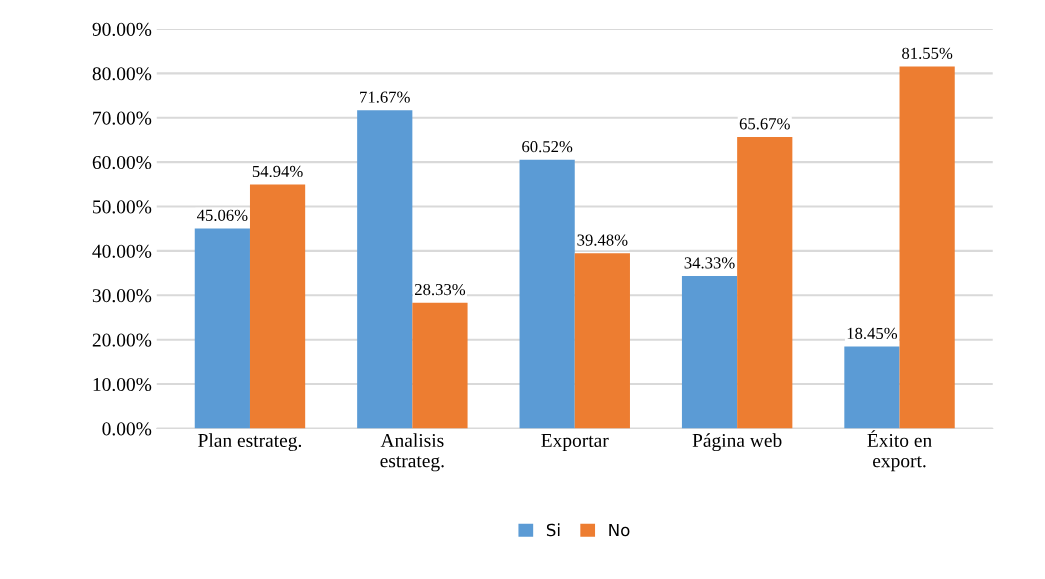 The image size is (1045, 579). I want to click on data-label: 60.52%, so click(547, 147).